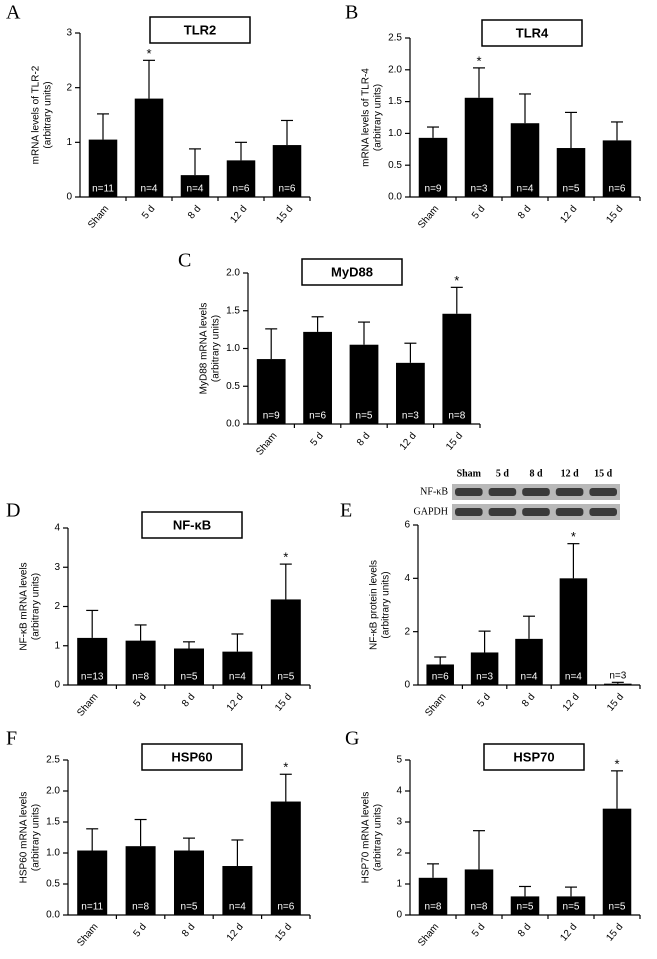 This screenshot has width=657, height=959. I want to click on y-axis-label: HSP70 mRNA levels, so click(366, 838).